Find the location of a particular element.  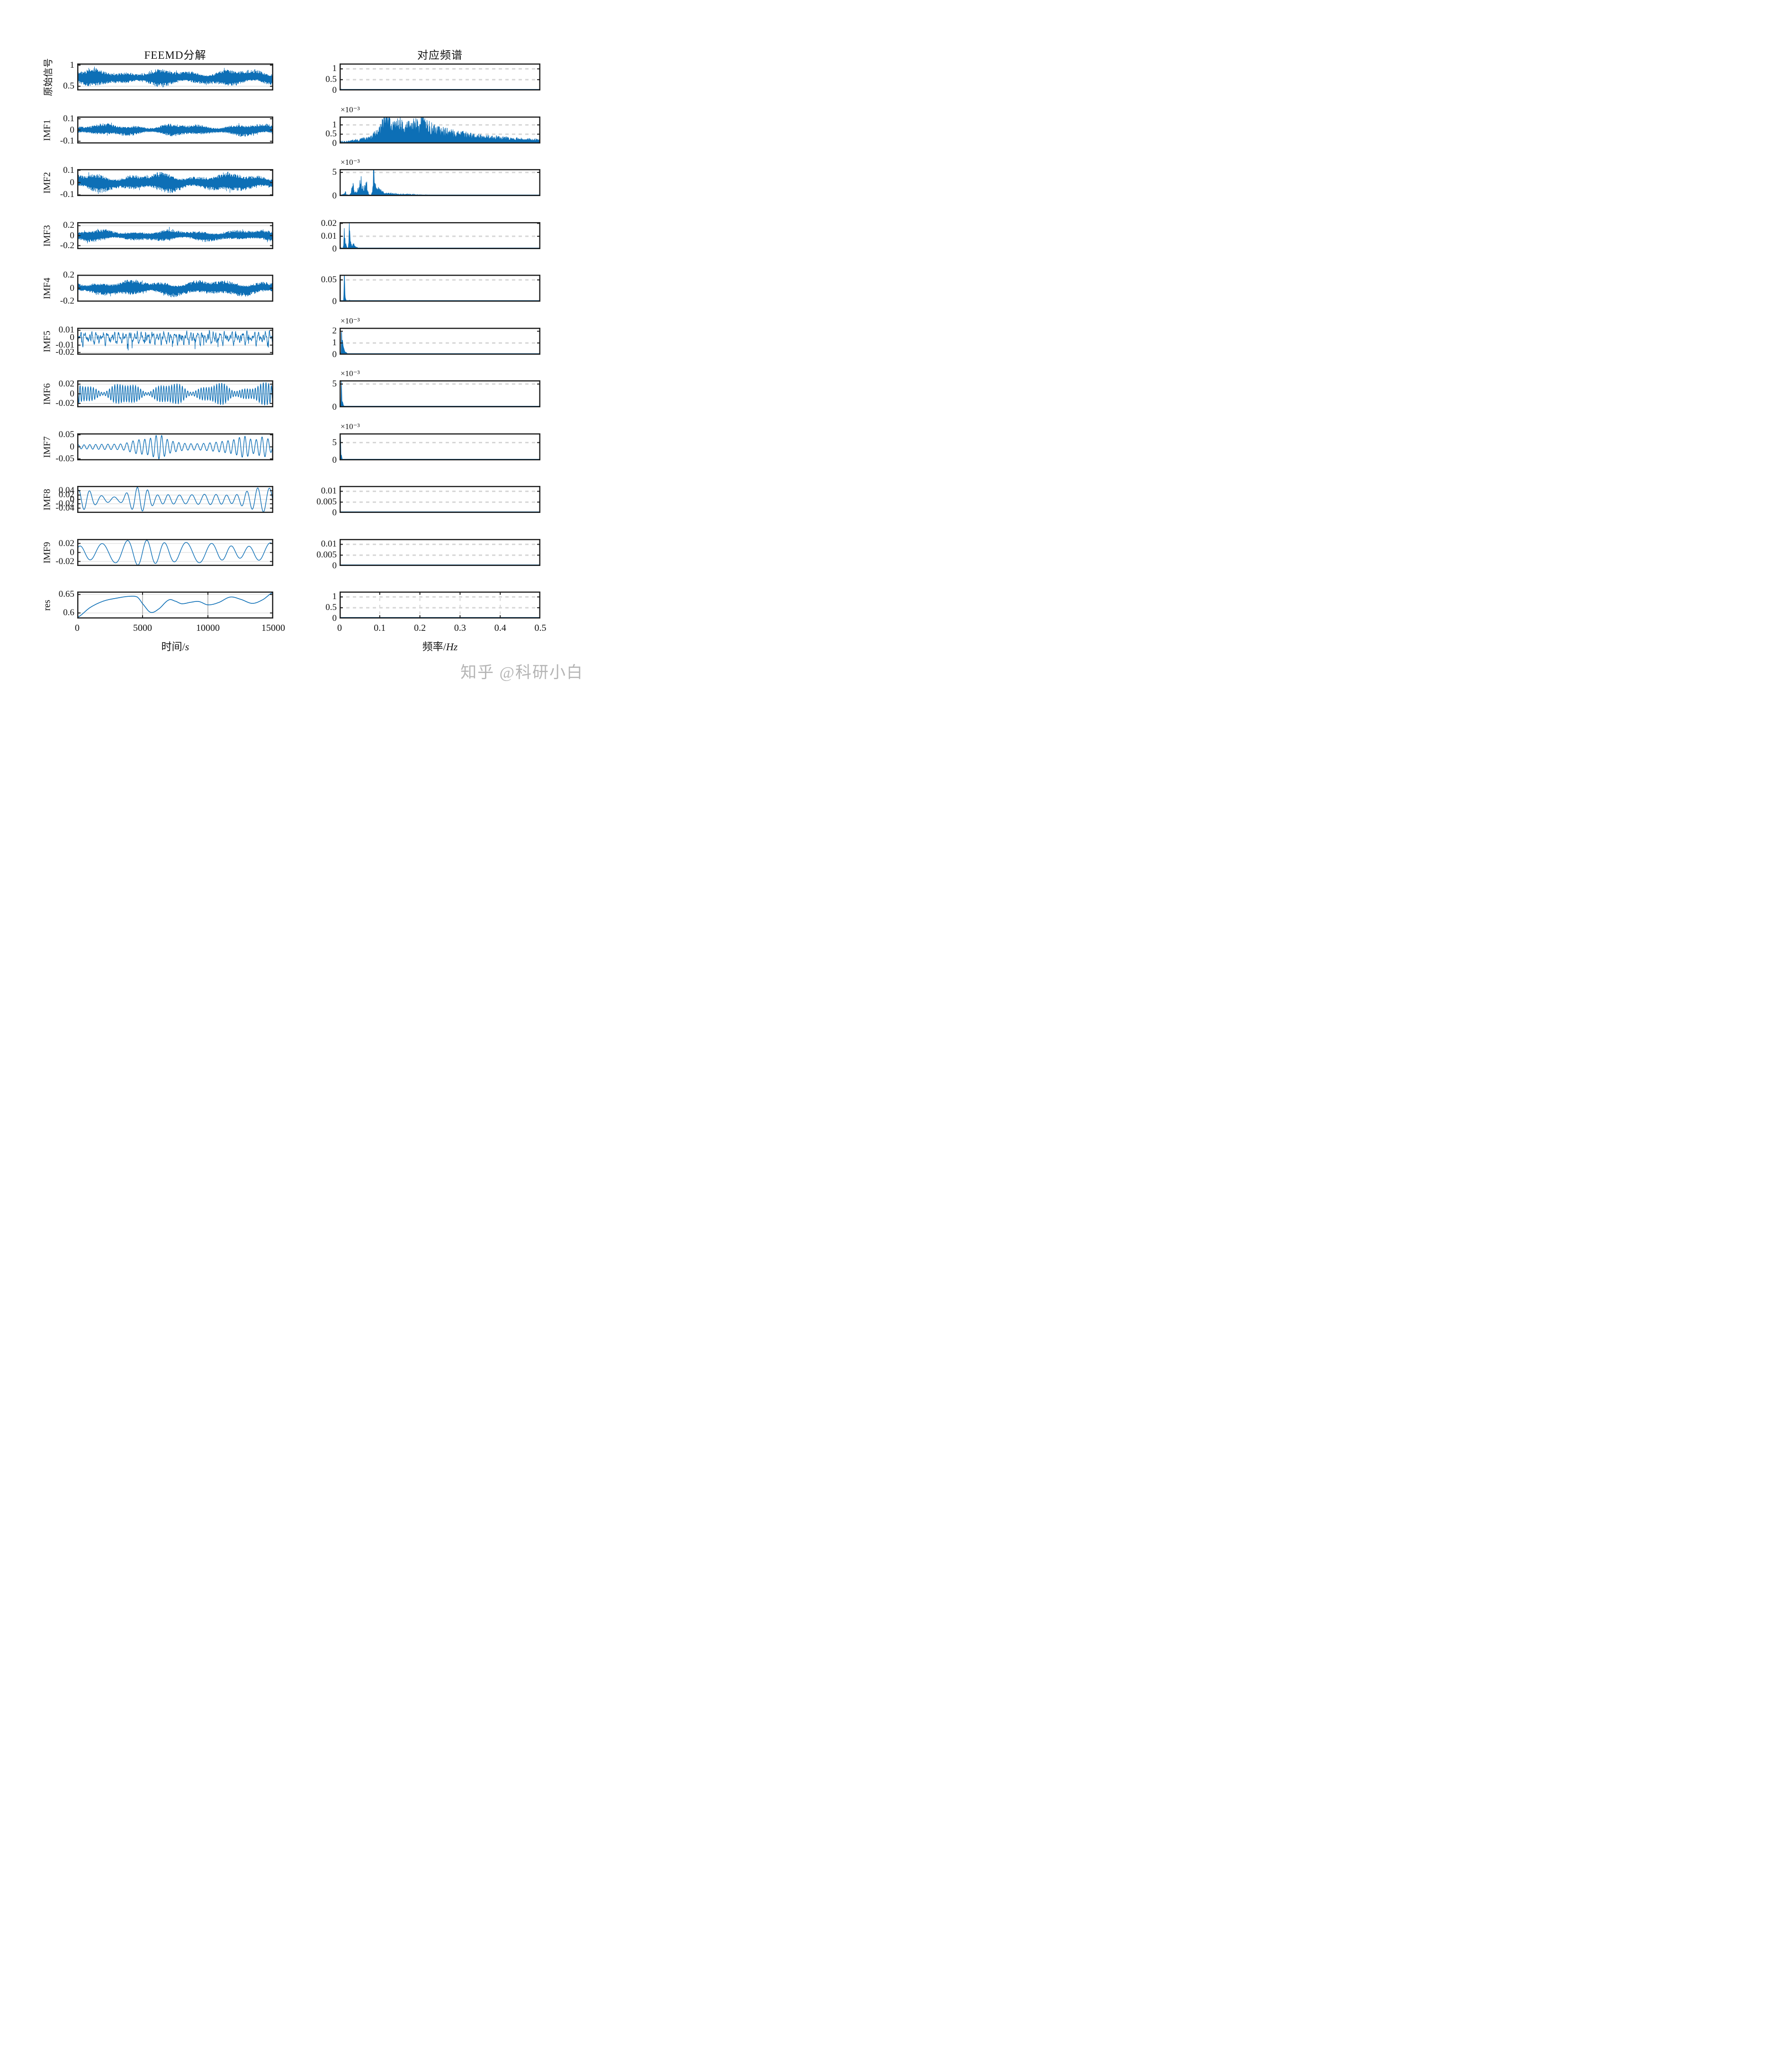

spectrum-plot-IMF8 is located at coordinates (440, 499).